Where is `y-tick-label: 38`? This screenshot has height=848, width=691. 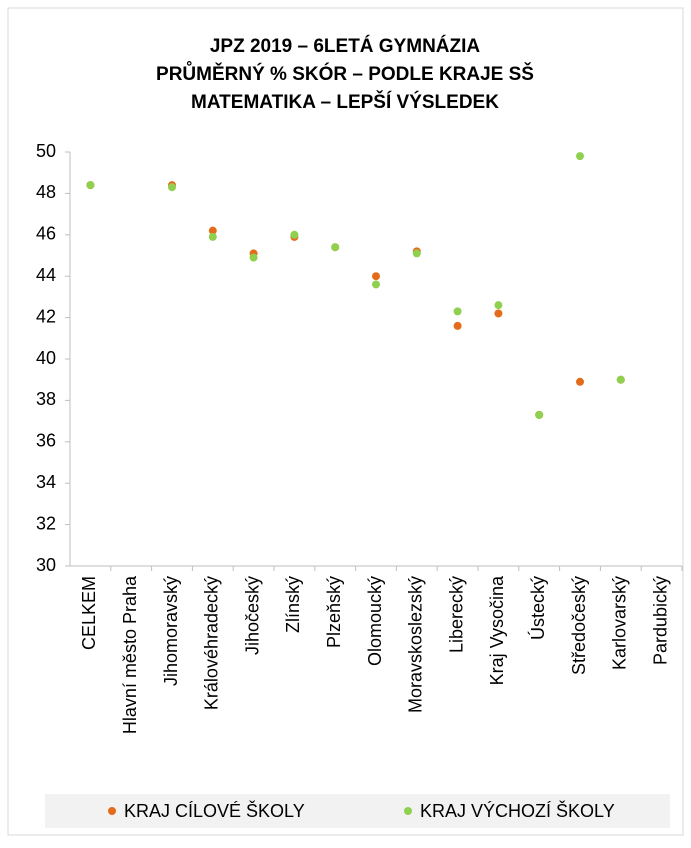 y-tick-label: 38 is located at coordinates (46, 399).